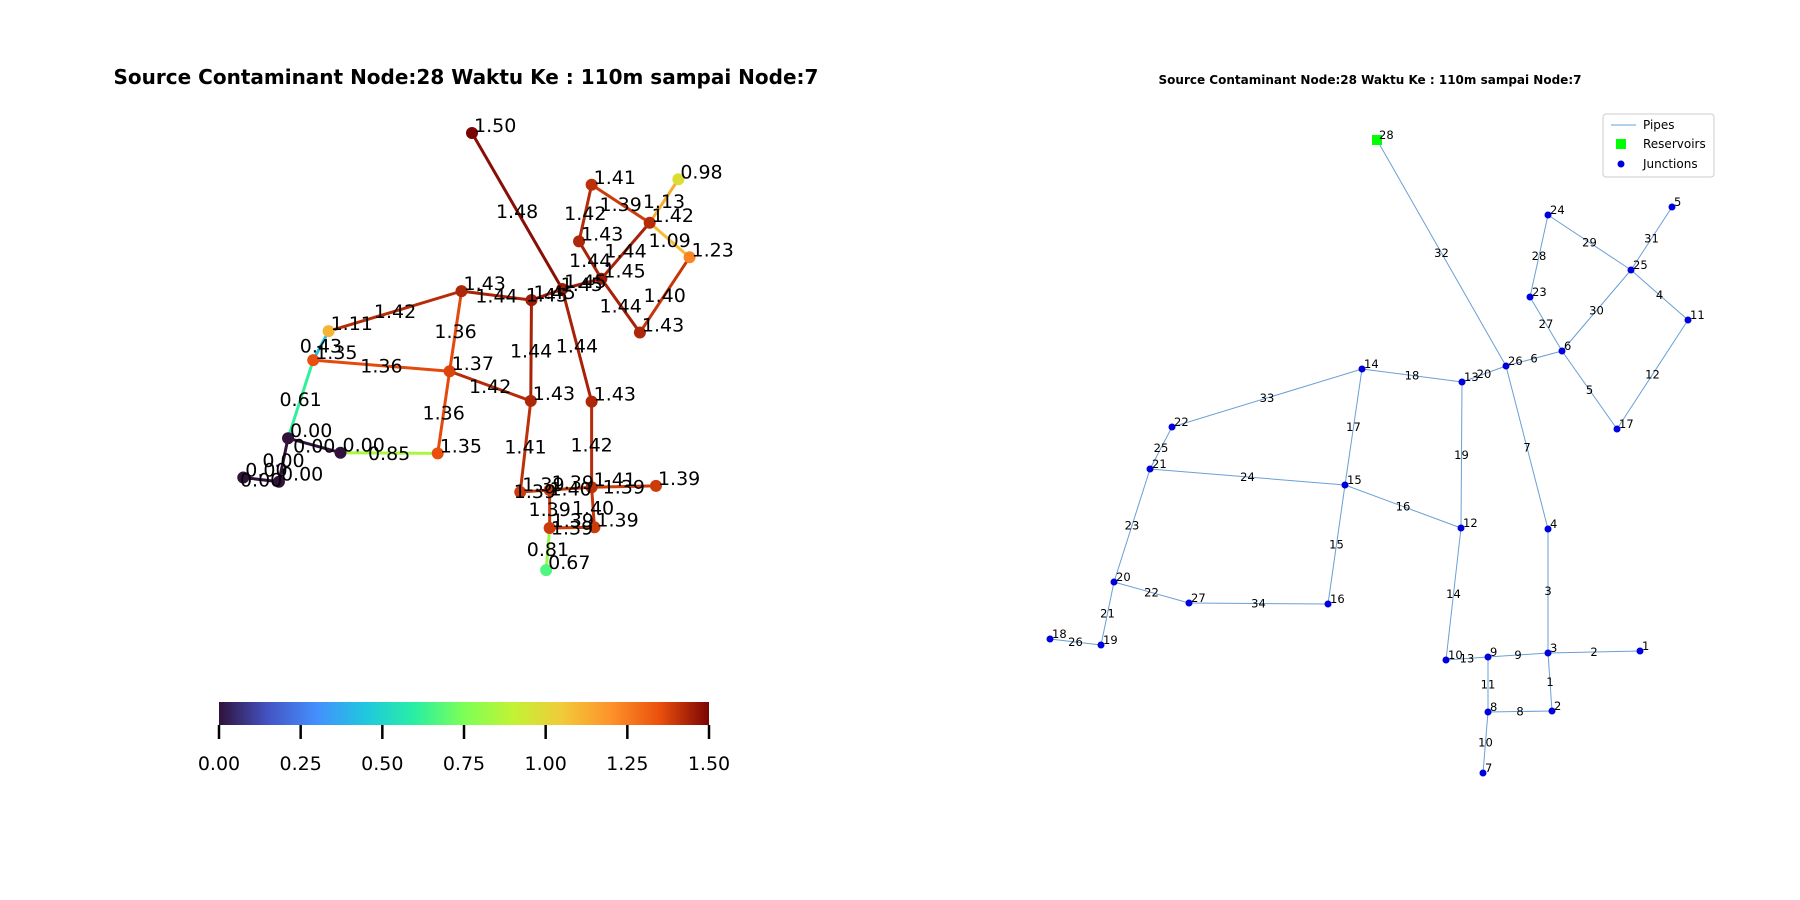  I want to click on junction-id-label: 25, so click(1640, 265).